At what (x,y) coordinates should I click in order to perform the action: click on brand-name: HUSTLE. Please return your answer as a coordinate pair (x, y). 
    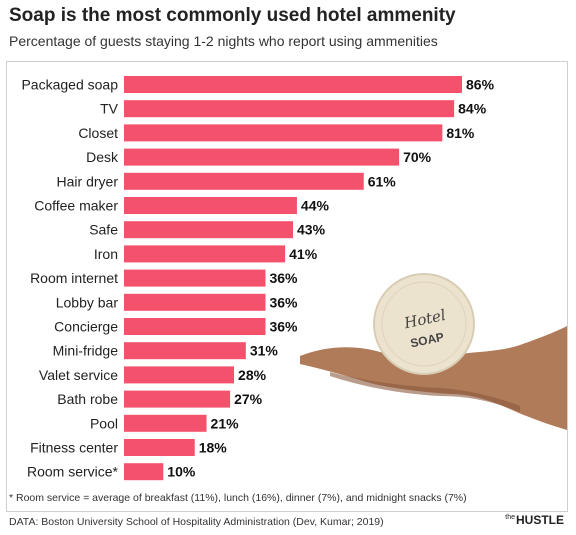
    Looking at the image, I should click on (540, 520).